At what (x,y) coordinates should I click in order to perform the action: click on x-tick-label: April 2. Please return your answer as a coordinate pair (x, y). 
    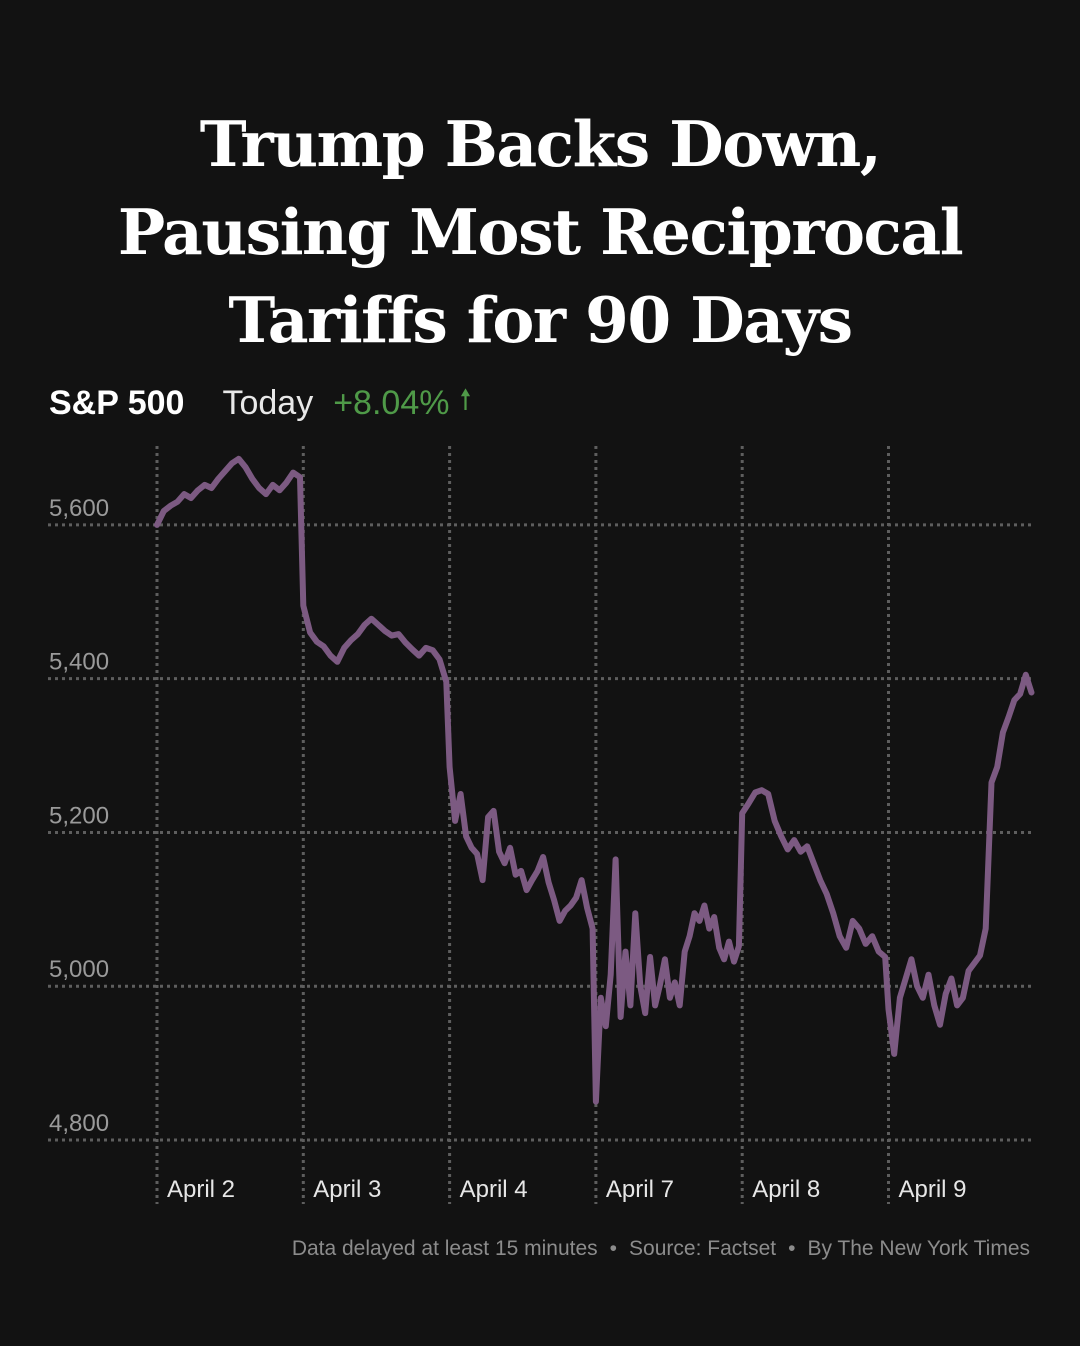
    Looking at the image, I should click on (201, 1189).